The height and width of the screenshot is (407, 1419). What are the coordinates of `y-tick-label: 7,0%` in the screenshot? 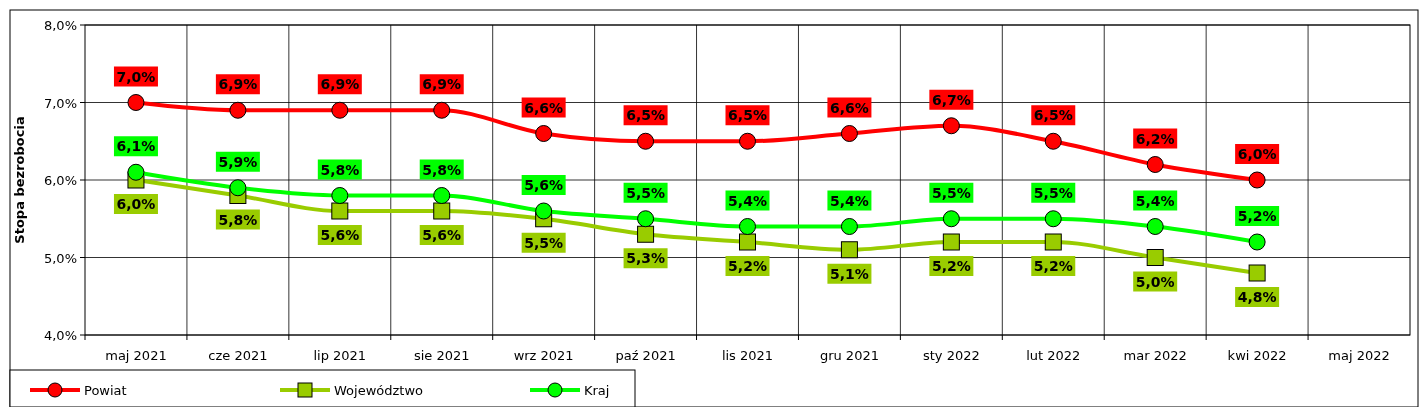 It's located at (60, 103).